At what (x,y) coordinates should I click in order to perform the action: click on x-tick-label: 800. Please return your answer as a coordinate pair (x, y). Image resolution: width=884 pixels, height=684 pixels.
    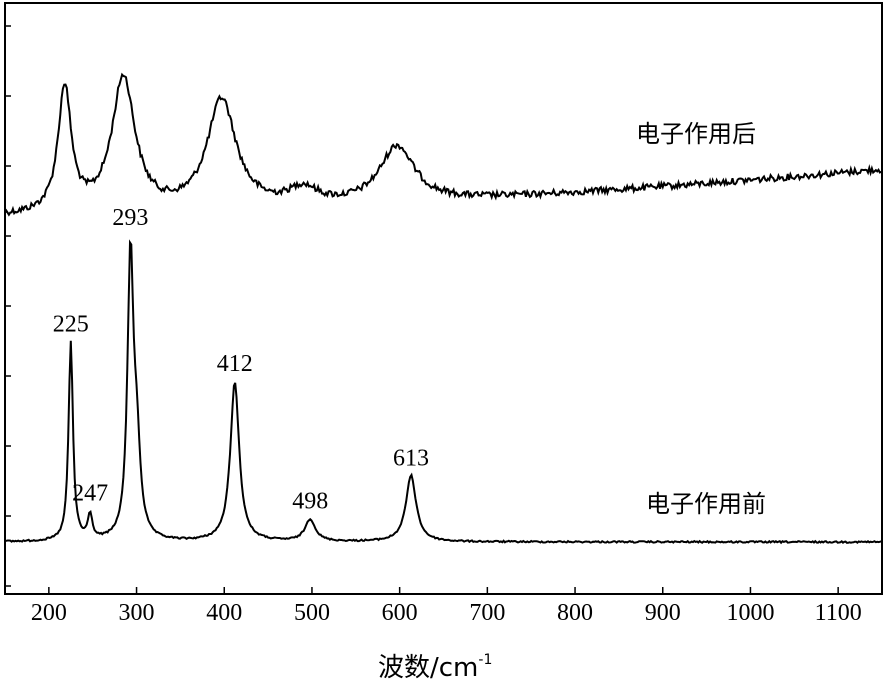
    Looking at the image, I should click on (575, 613).